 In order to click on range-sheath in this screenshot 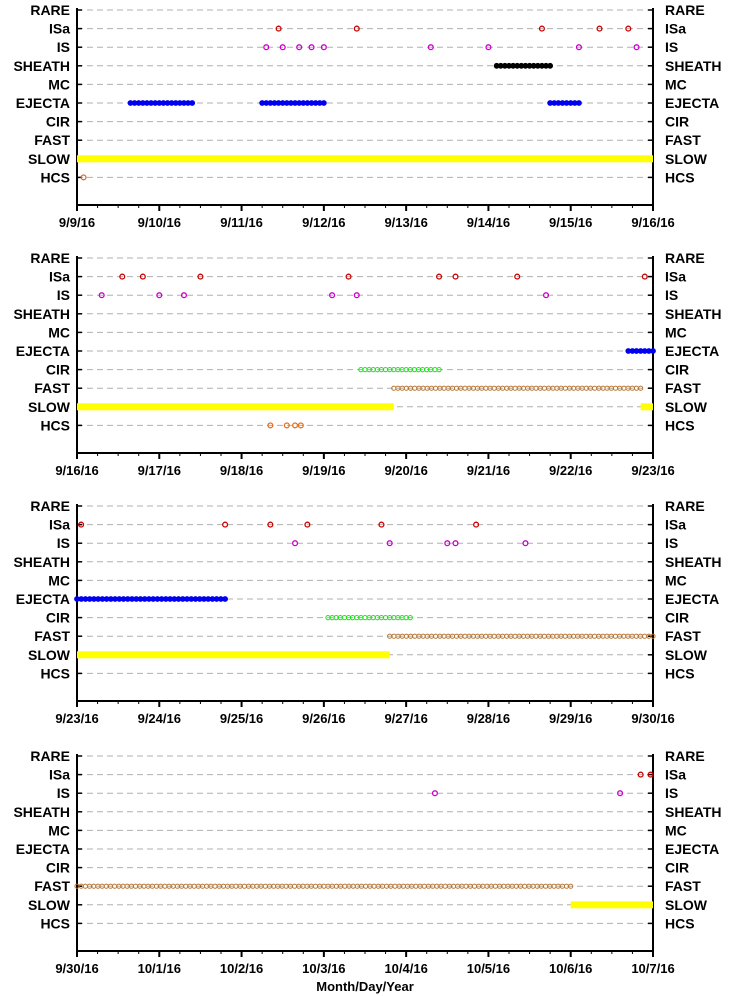, I will do `click(523, 65)`.